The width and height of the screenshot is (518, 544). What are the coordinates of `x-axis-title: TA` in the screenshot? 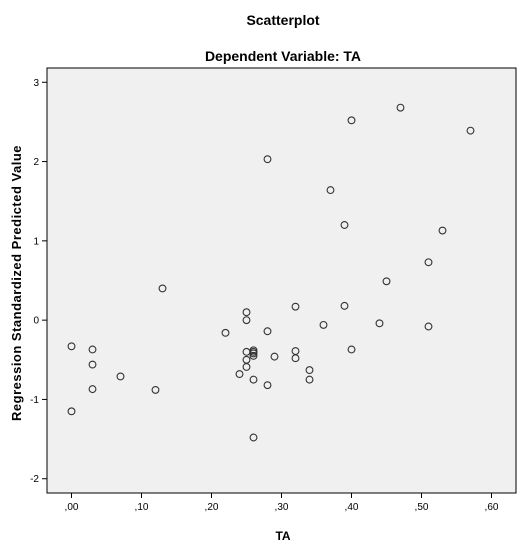 It's located at (282, 536).